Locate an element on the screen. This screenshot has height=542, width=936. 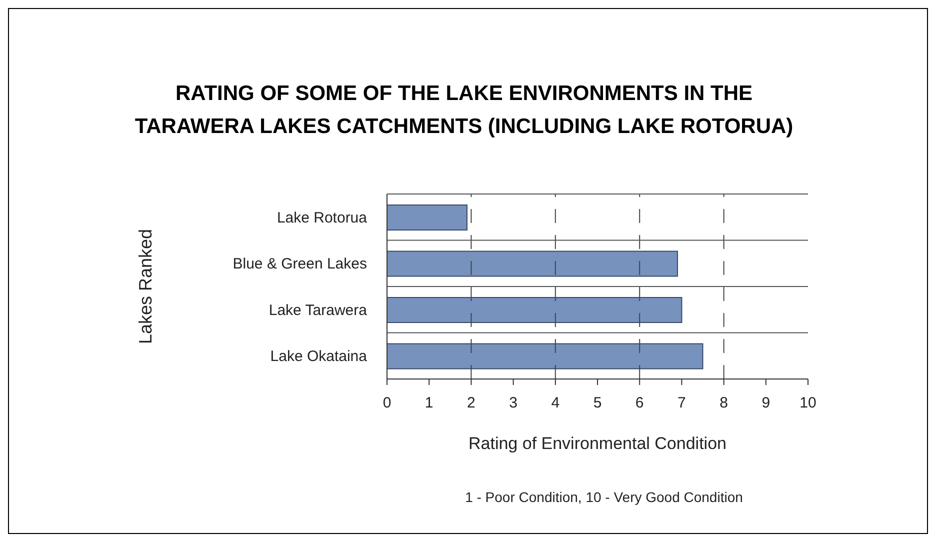
x-tick-label: 0 is located at coordinates (387, 403).